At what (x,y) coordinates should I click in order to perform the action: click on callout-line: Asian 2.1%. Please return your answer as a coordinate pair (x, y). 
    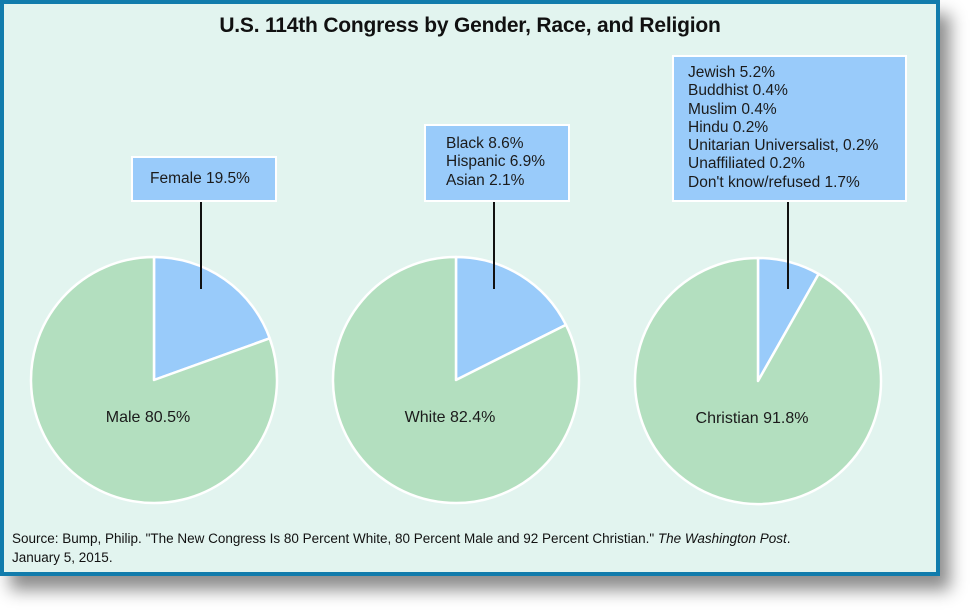
    Looking at the image, I should click on (485, 180).